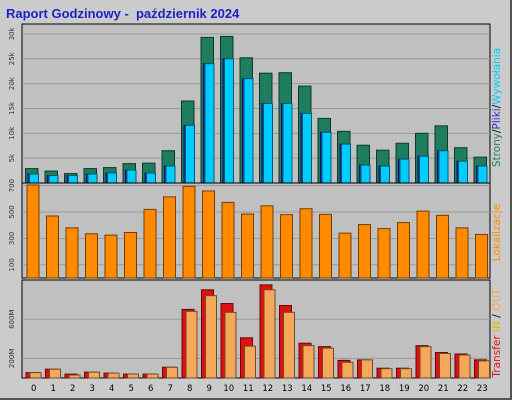 This screenshot has height=400, width=512. Describe the element at coordinates (12, 108) in the screenshot. I see `top-y-tick-label: 15k` at that location.